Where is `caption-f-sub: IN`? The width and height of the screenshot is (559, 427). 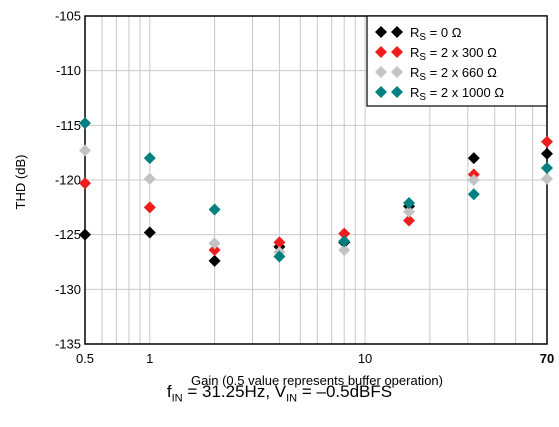 caption-f-sub: IN is located at coordinates (177, 398).